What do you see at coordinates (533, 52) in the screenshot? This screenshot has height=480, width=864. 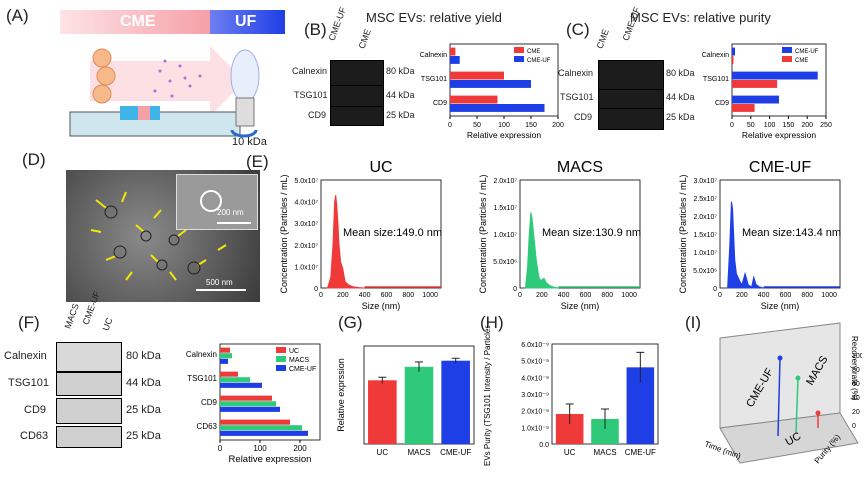 I see `legend-label: CME` at bounding box center [533, 52].